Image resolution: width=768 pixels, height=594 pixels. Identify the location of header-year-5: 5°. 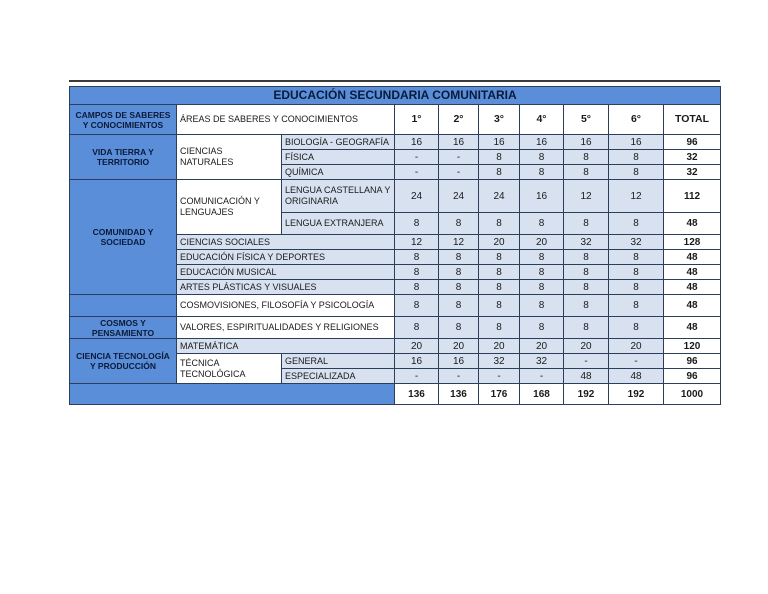
(586, 119).